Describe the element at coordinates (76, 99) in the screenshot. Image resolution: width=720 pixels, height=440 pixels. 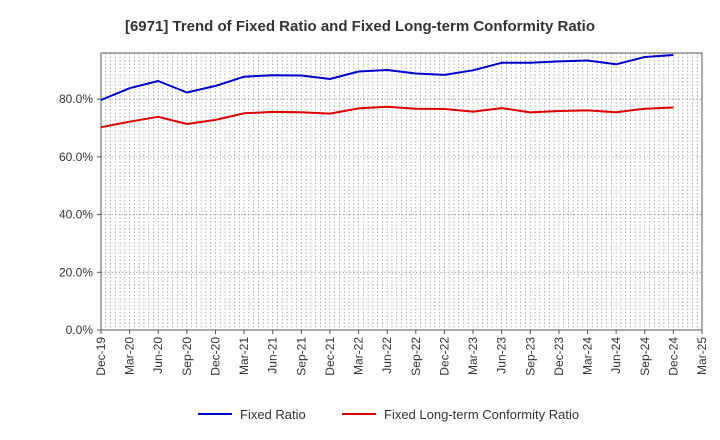
I see `y-tick-label: 80.0%` at that location.